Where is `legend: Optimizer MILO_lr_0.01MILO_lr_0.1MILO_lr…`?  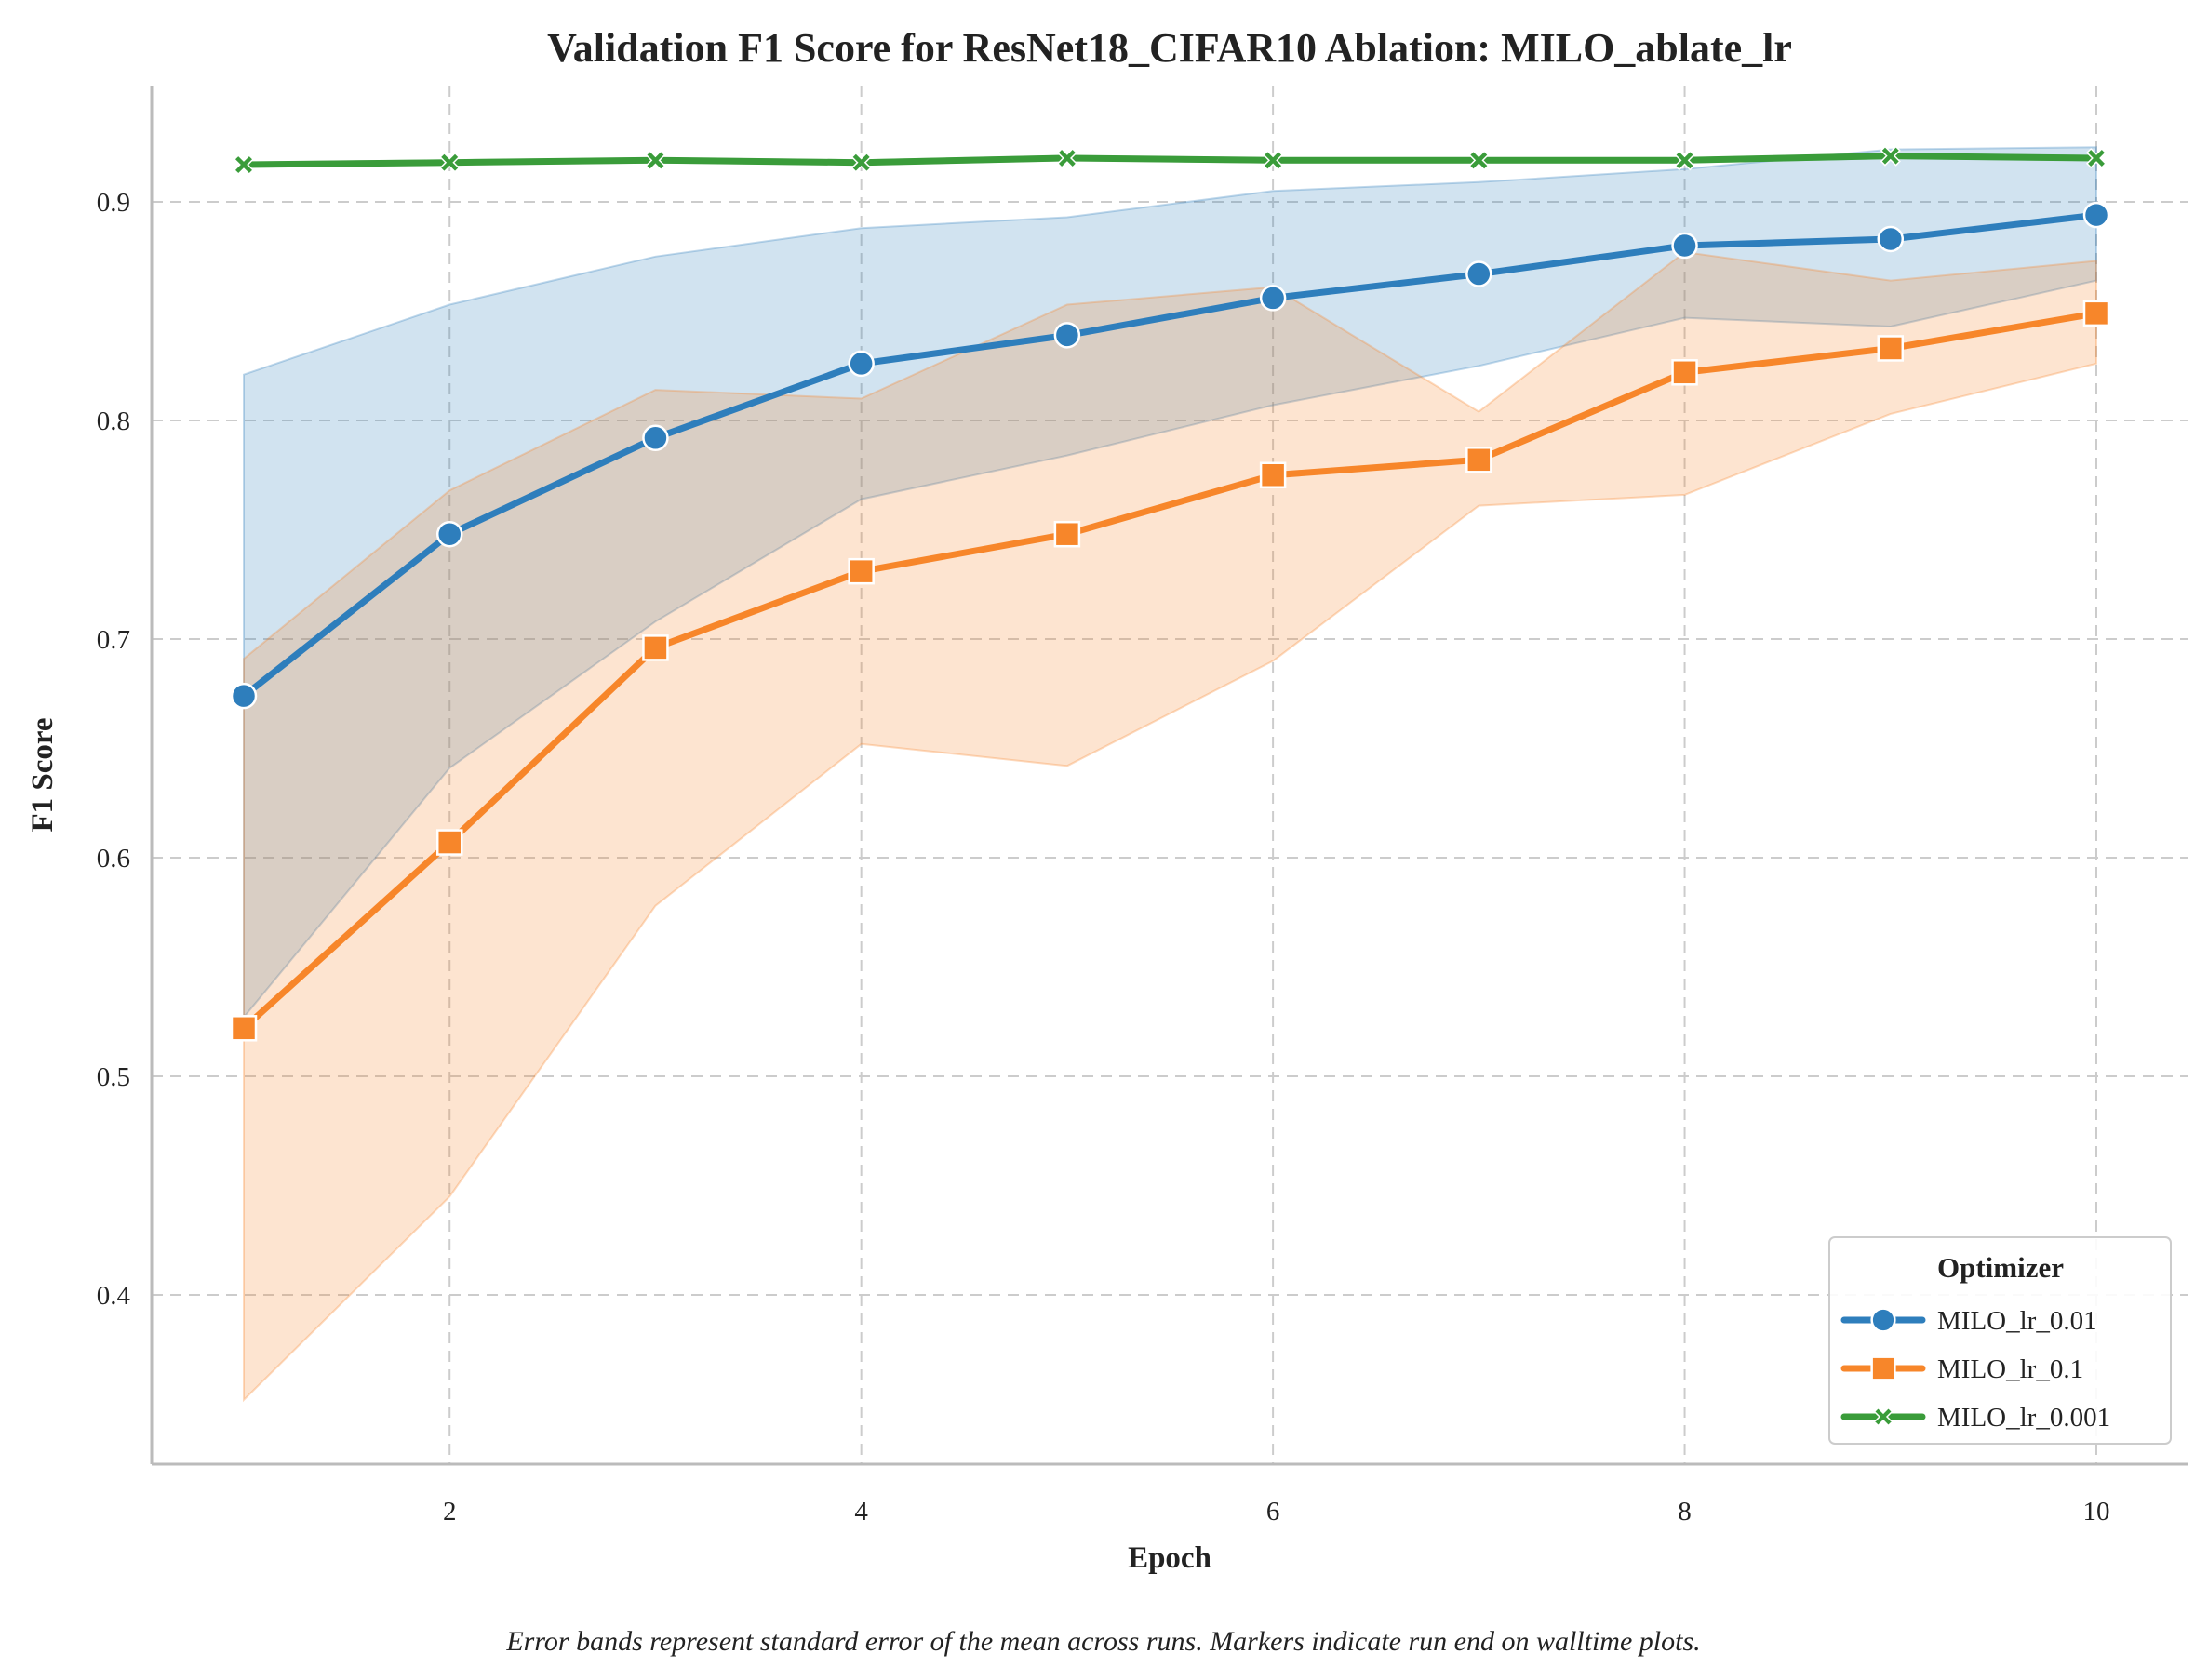 legend: Optimizer MILO_lr_0.01MILO_lr_0.1MILO_lr… is located at coordinates (2000, 1340).